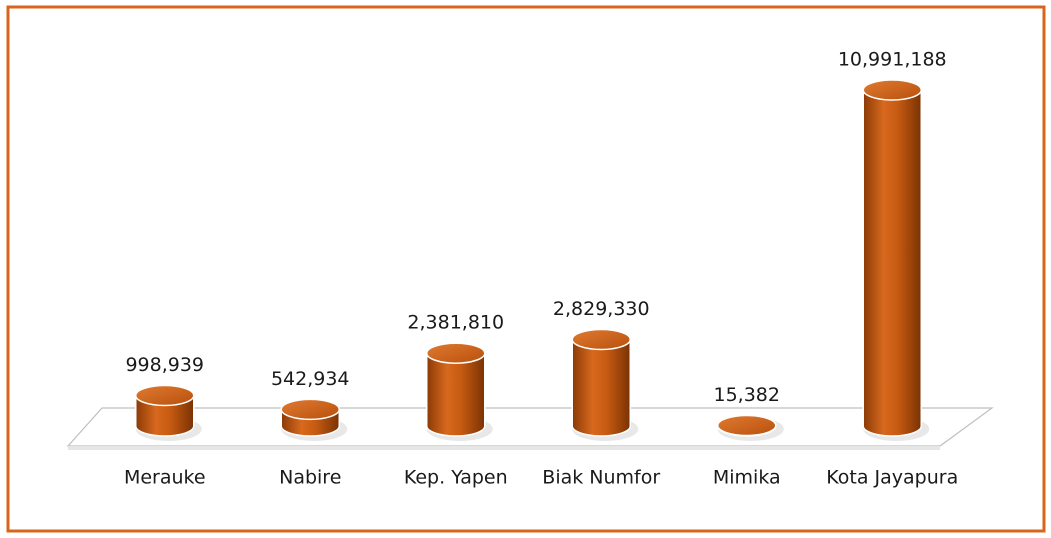 The height and width of the screenshot is (538, 1051). I want to click on value-label: 2,829,330, so click(601, 309).